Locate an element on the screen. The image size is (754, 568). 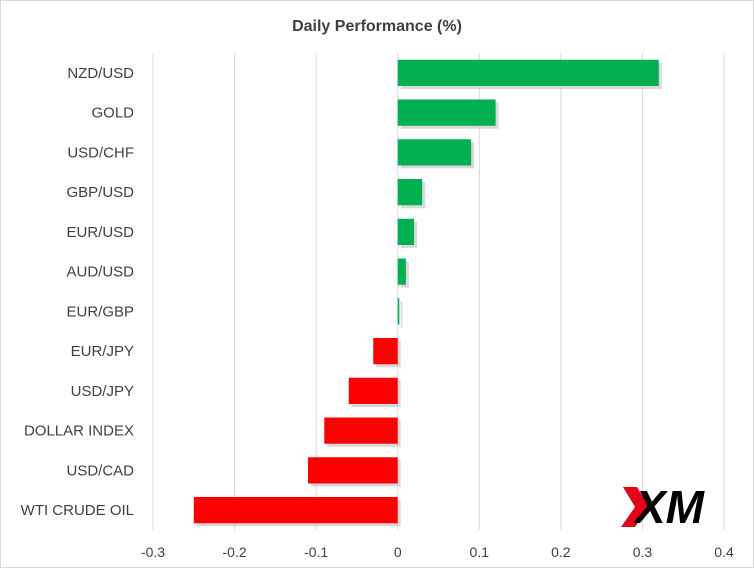
x-tick-label: -0.2 is located at coordinates (235, 552).